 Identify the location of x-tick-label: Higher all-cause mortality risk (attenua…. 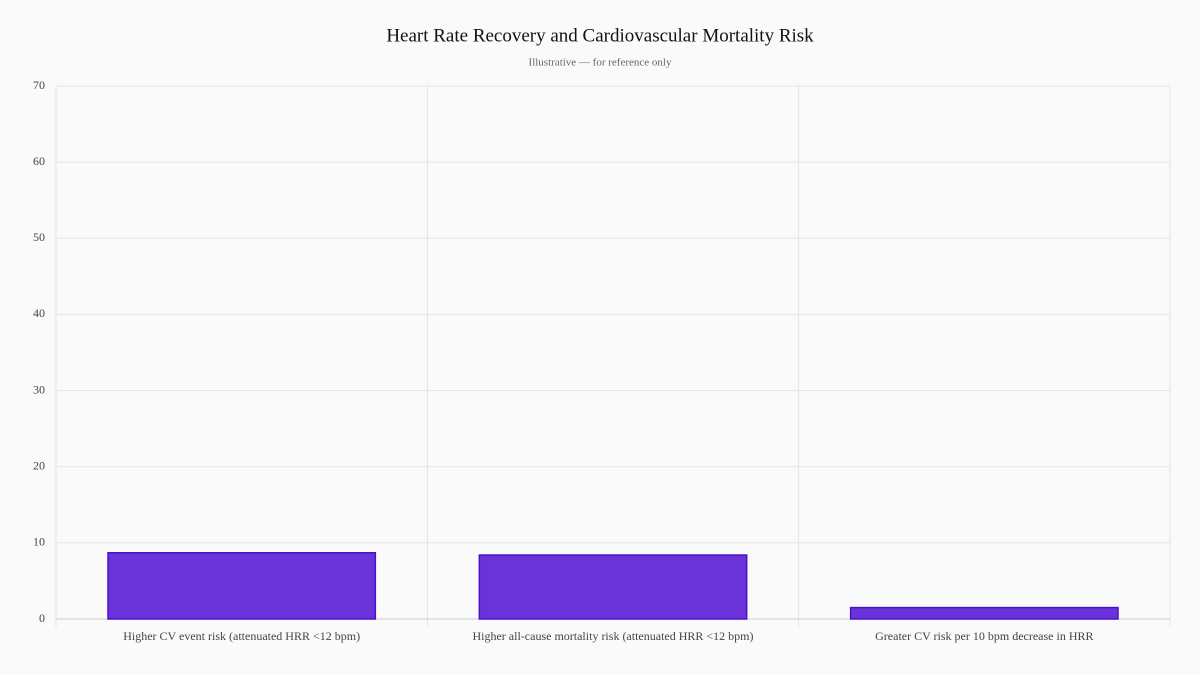
(612, 636).